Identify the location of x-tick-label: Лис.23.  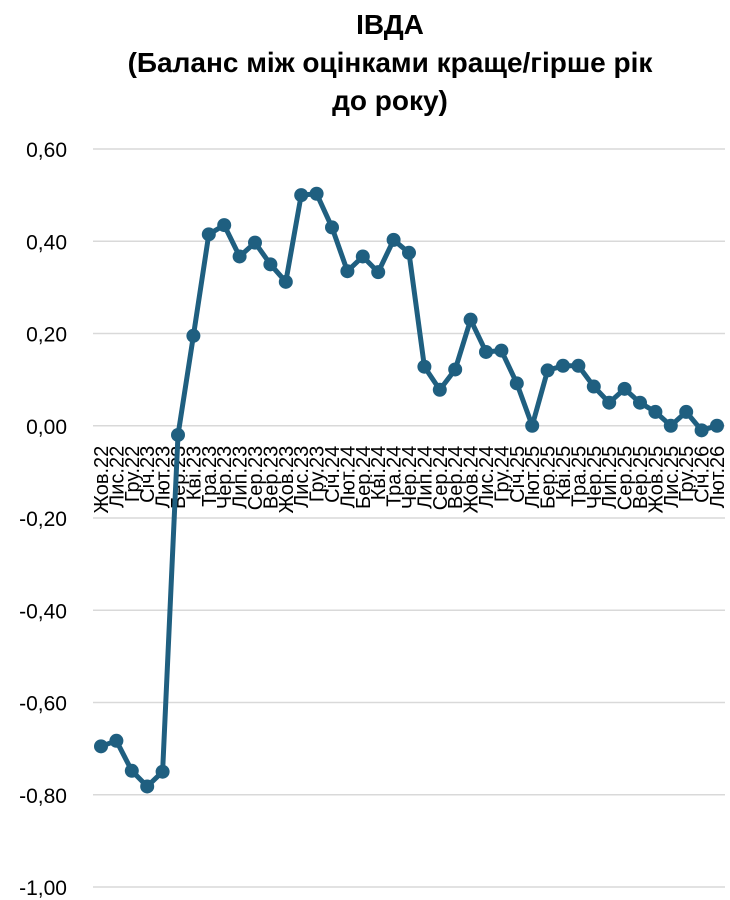
(302, 477).